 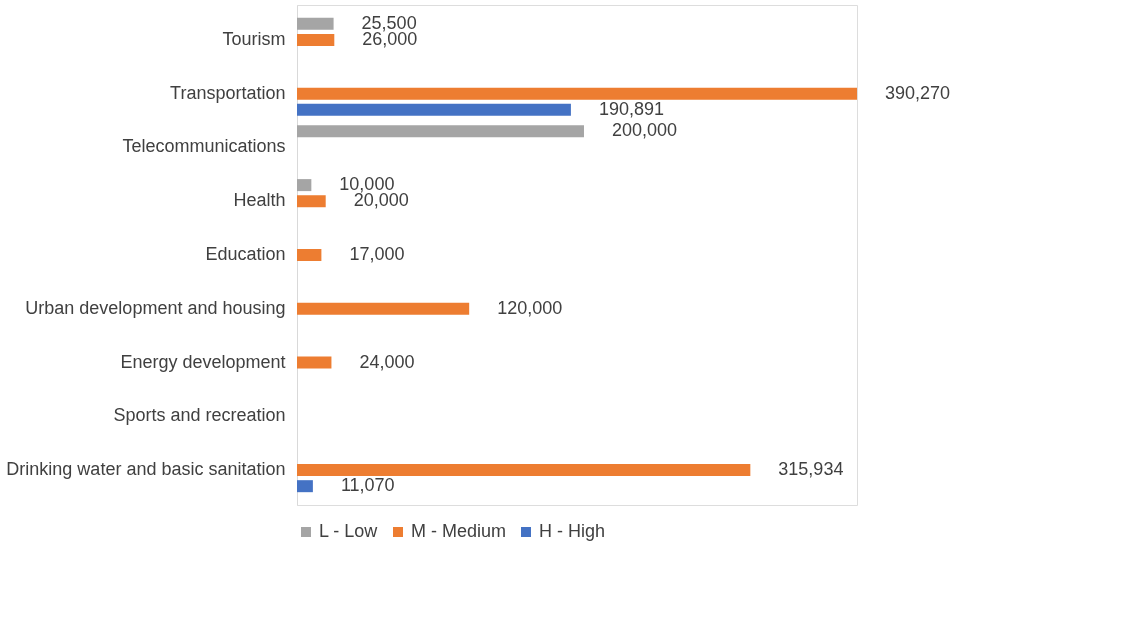 I want to click on y-tick-label: Tourism, so click(x=254, y=38).